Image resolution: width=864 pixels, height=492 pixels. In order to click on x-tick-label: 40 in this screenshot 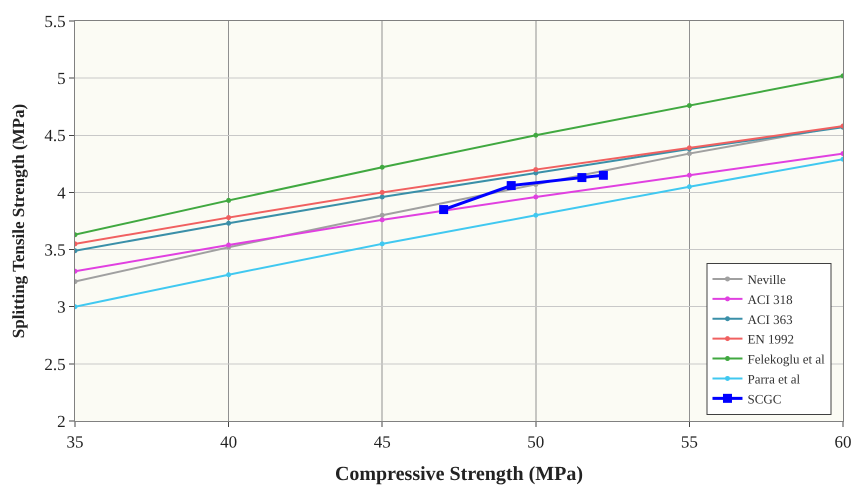, I will do `click(229, 442)`.